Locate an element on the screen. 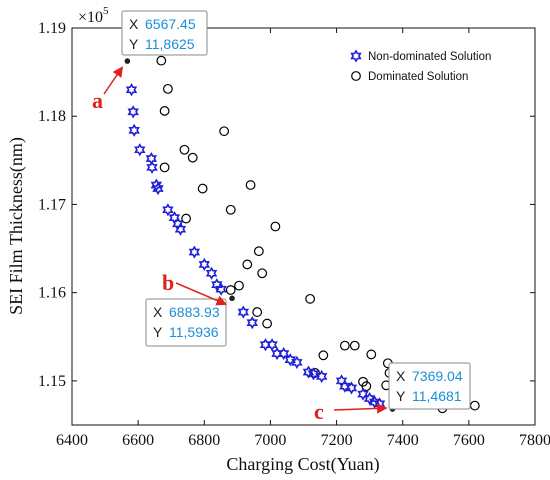 The width and height of the screenshot is (550, 480). y-tick-label: 1.17 is located at coordinates (52, 204).